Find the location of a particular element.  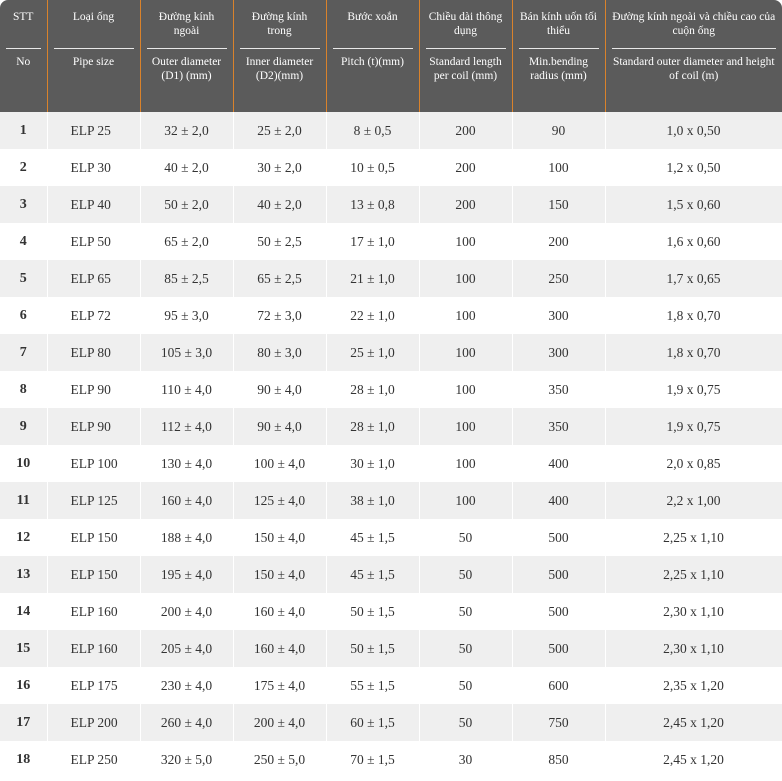

table-cell: 350 is located at coordinates (559, 389).